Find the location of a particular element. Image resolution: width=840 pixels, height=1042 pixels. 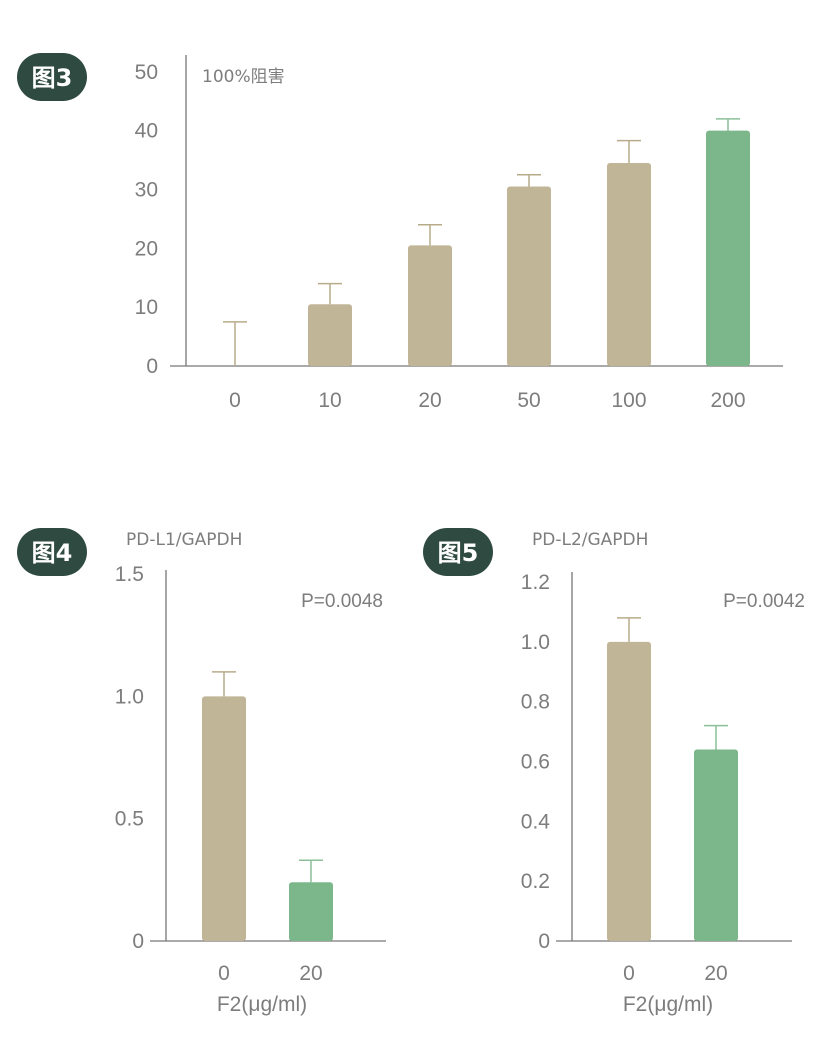

y-tick-label: 1.5 is located at coordinates (129, 574).